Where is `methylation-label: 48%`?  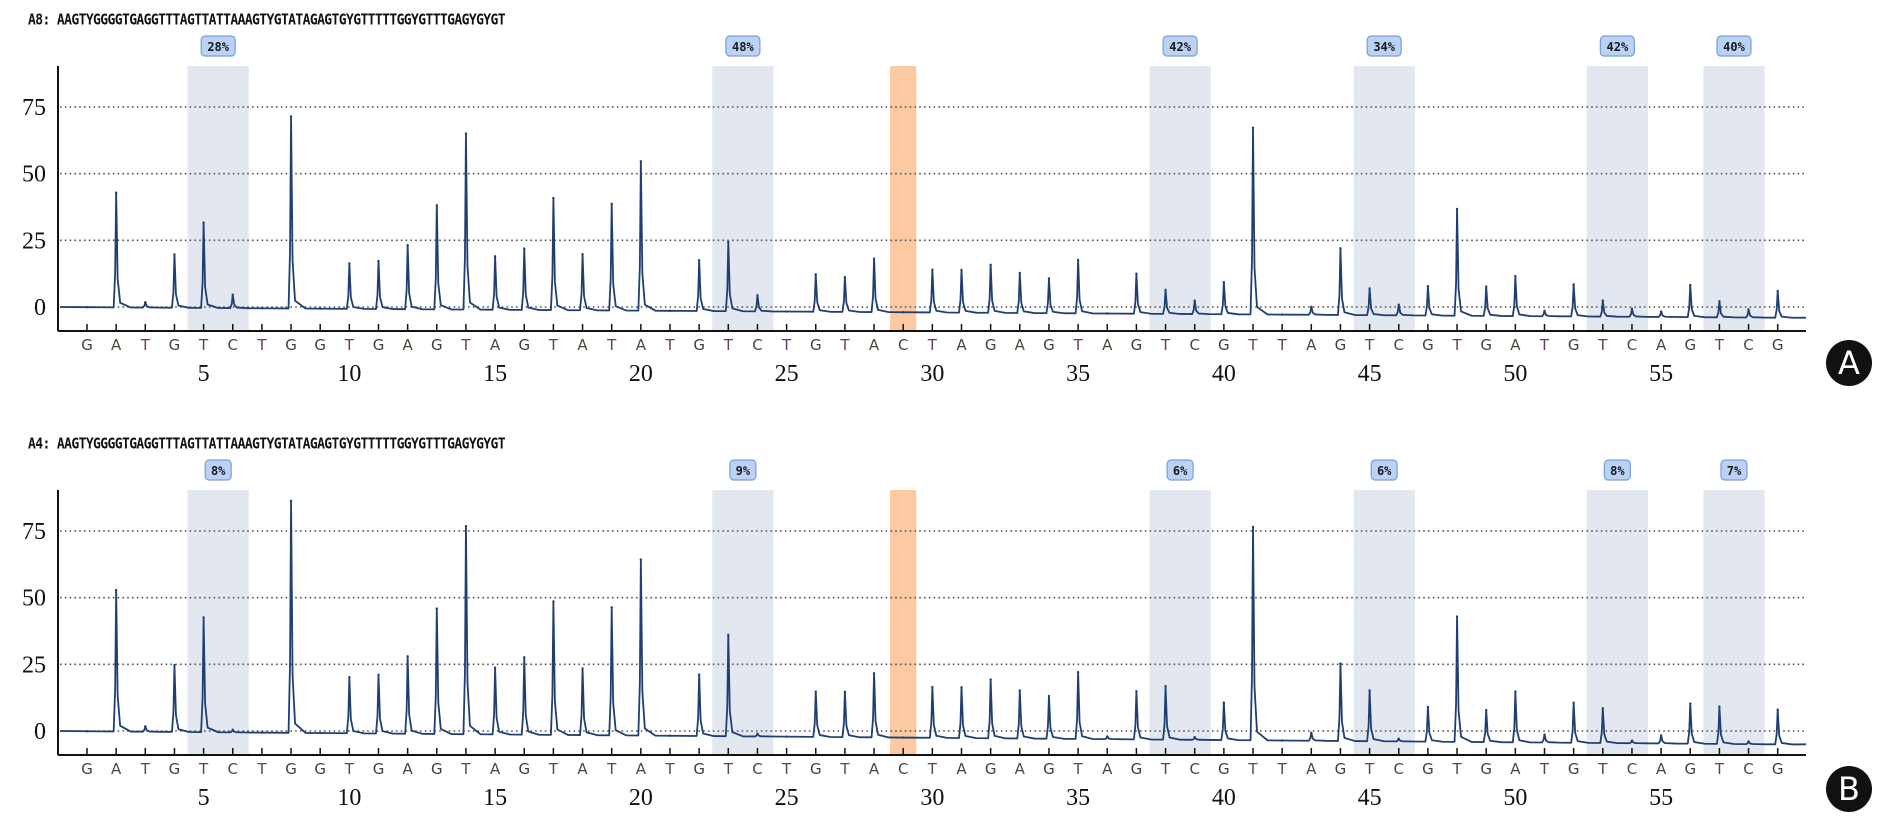 methylation-label: 48% is located at coordinates (743, 47).